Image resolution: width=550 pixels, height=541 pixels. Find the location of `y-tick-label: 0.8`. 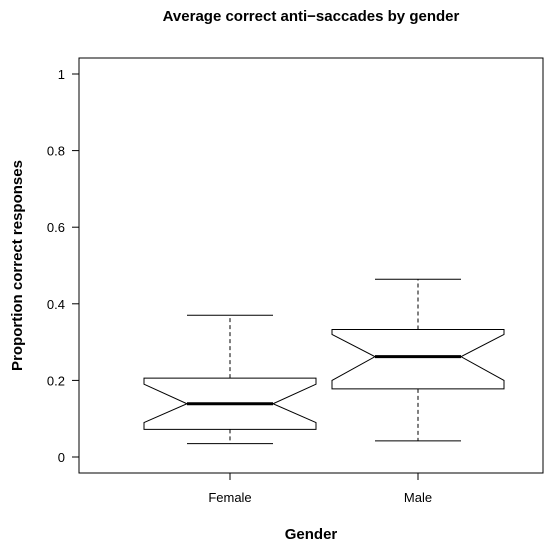

y-tick-label: 0.8 is located at coordinates (56, 151).